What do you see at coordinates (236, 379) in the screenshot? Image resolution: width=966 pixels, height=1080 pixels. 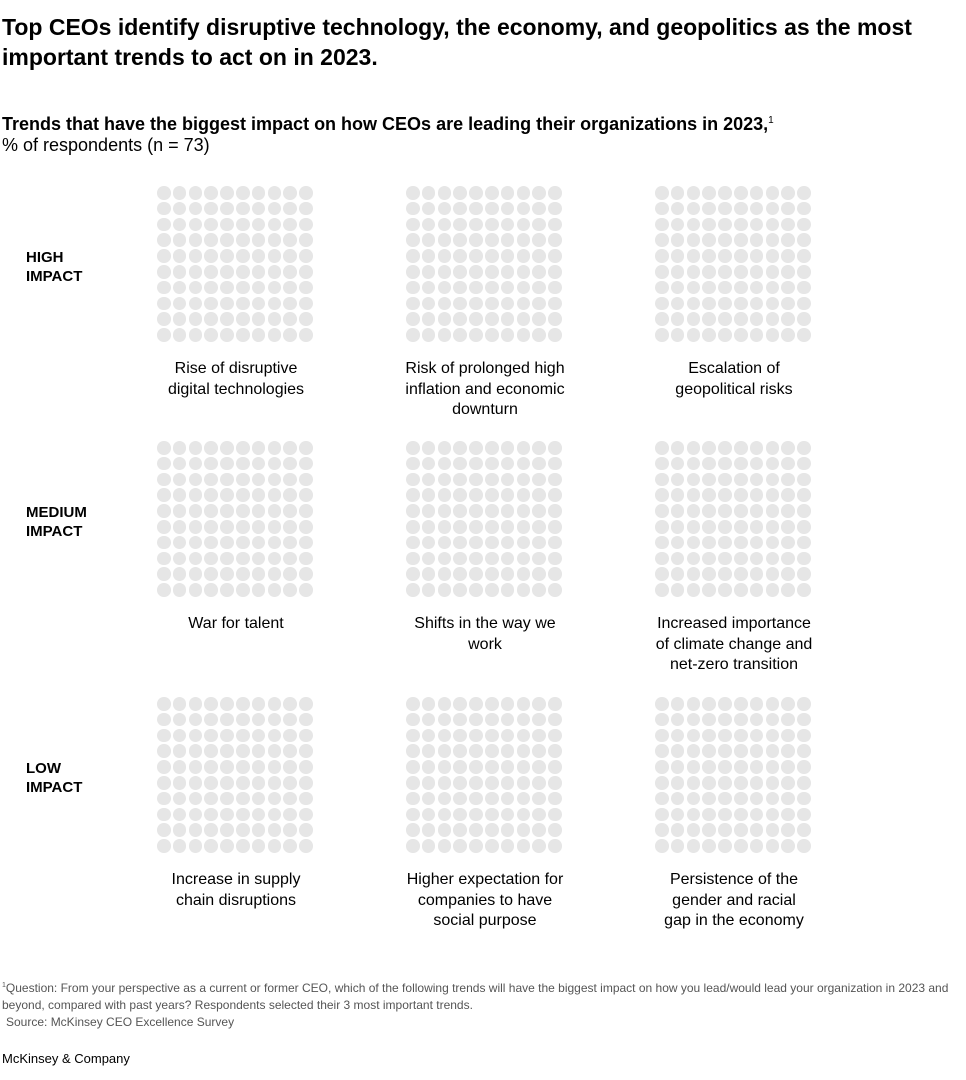 I see `panel-label: Rise of disruptive digital technologies` at bounding box center [236, 379].